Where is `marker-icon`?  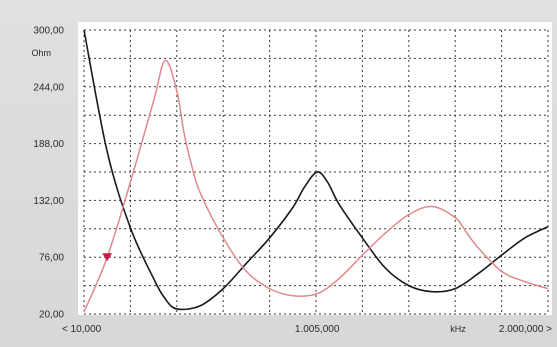
marker-icon is located at coordinates (107, 257).